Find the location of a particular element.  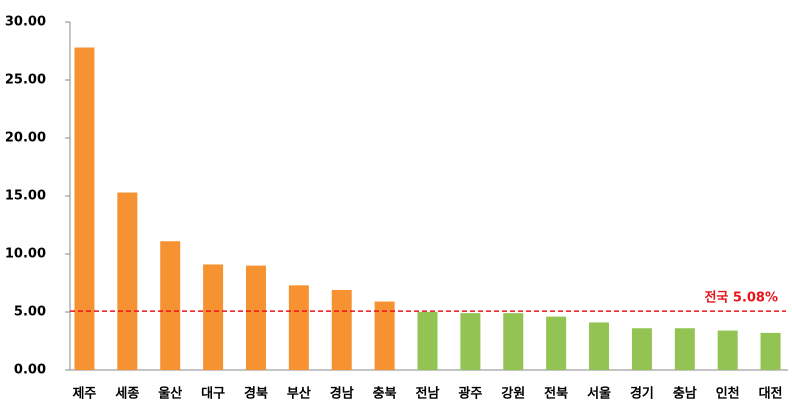

y-tick-label: 25.00 is located at coordinates (25, 80).